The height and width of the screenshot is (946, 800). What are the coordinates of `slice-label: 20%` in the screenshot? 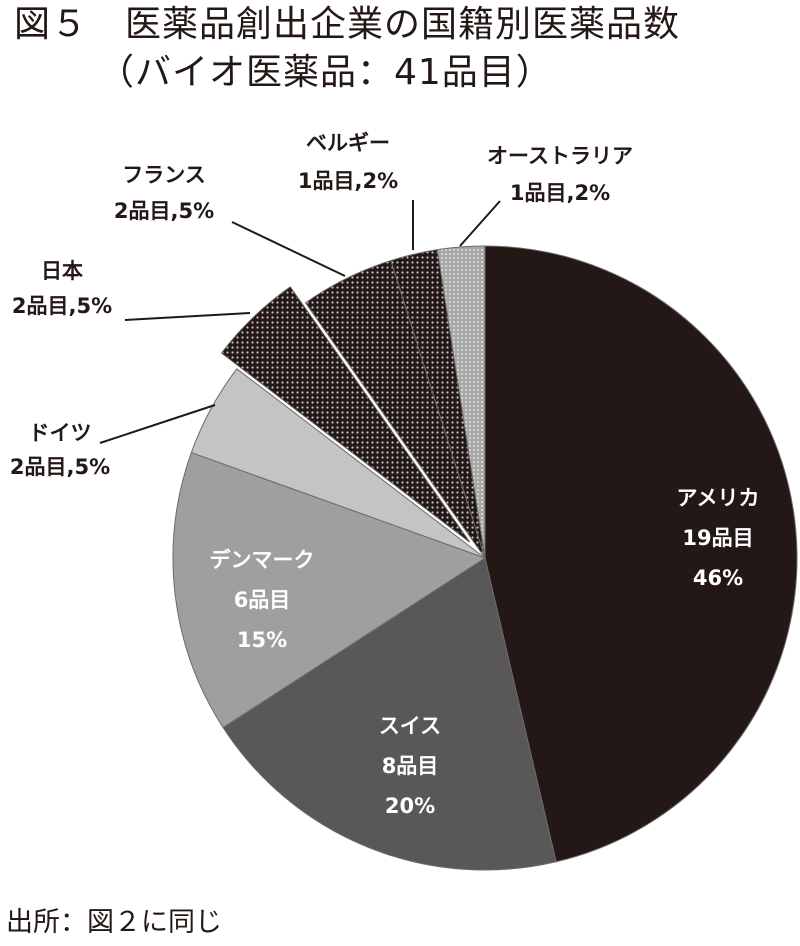 It's located at (410, 806).